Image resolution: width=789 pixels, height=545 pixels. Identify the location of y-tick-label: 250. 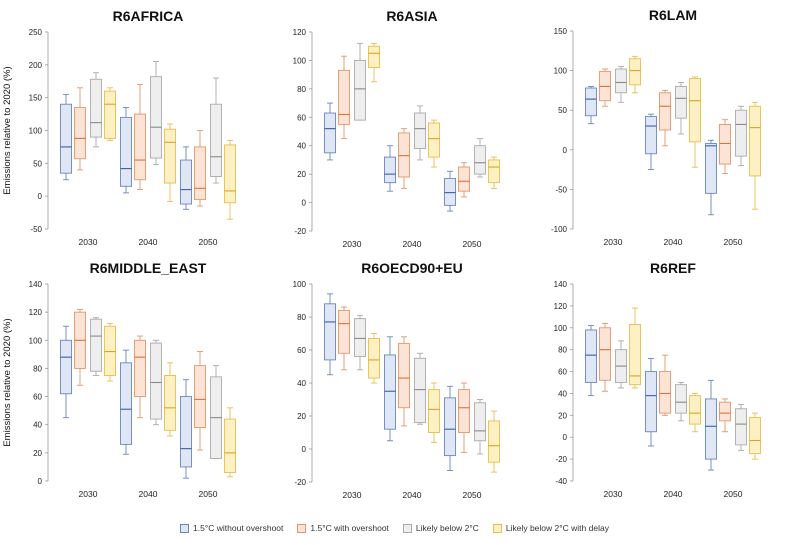
(36, 32).